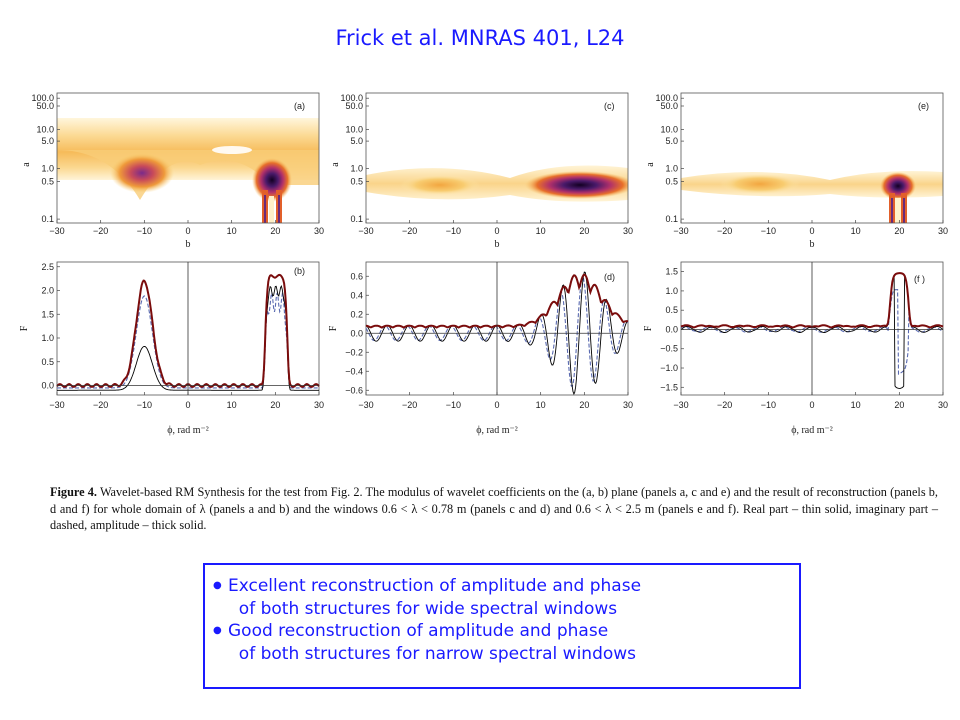 Image resolution: width=960 pixels, height=720 pixels. I want to click on y-tick-label: 0.6, so click(356, 276).